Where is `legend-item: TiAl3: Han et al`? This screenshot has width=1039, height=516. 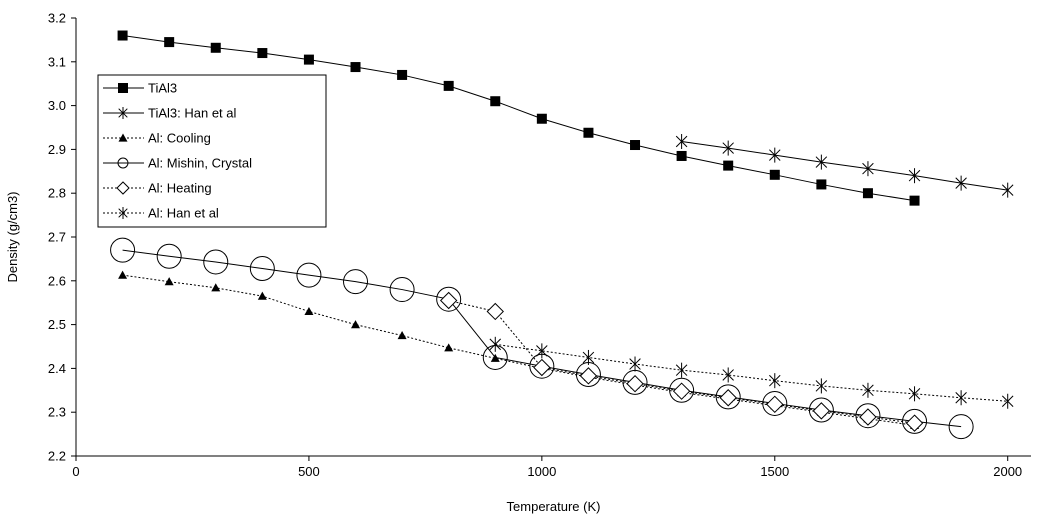 legend-item: TiAl3: Han et al is located at coordinates (170, 113).